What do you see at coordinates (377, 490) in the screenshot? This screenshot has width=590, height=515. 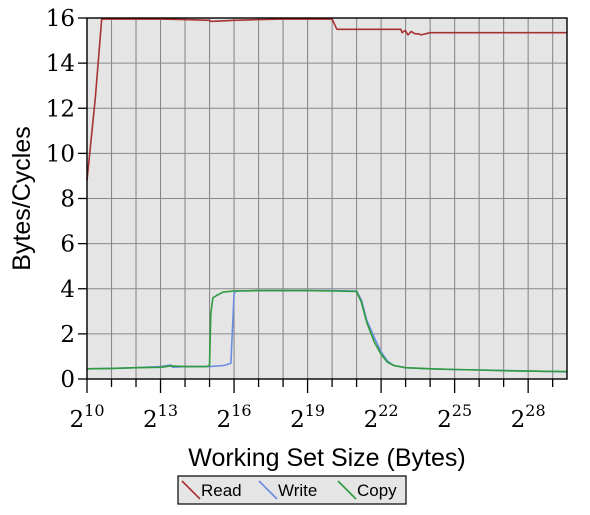 I see `legend-label-copy: Copy` at bounding box center [377, 490].